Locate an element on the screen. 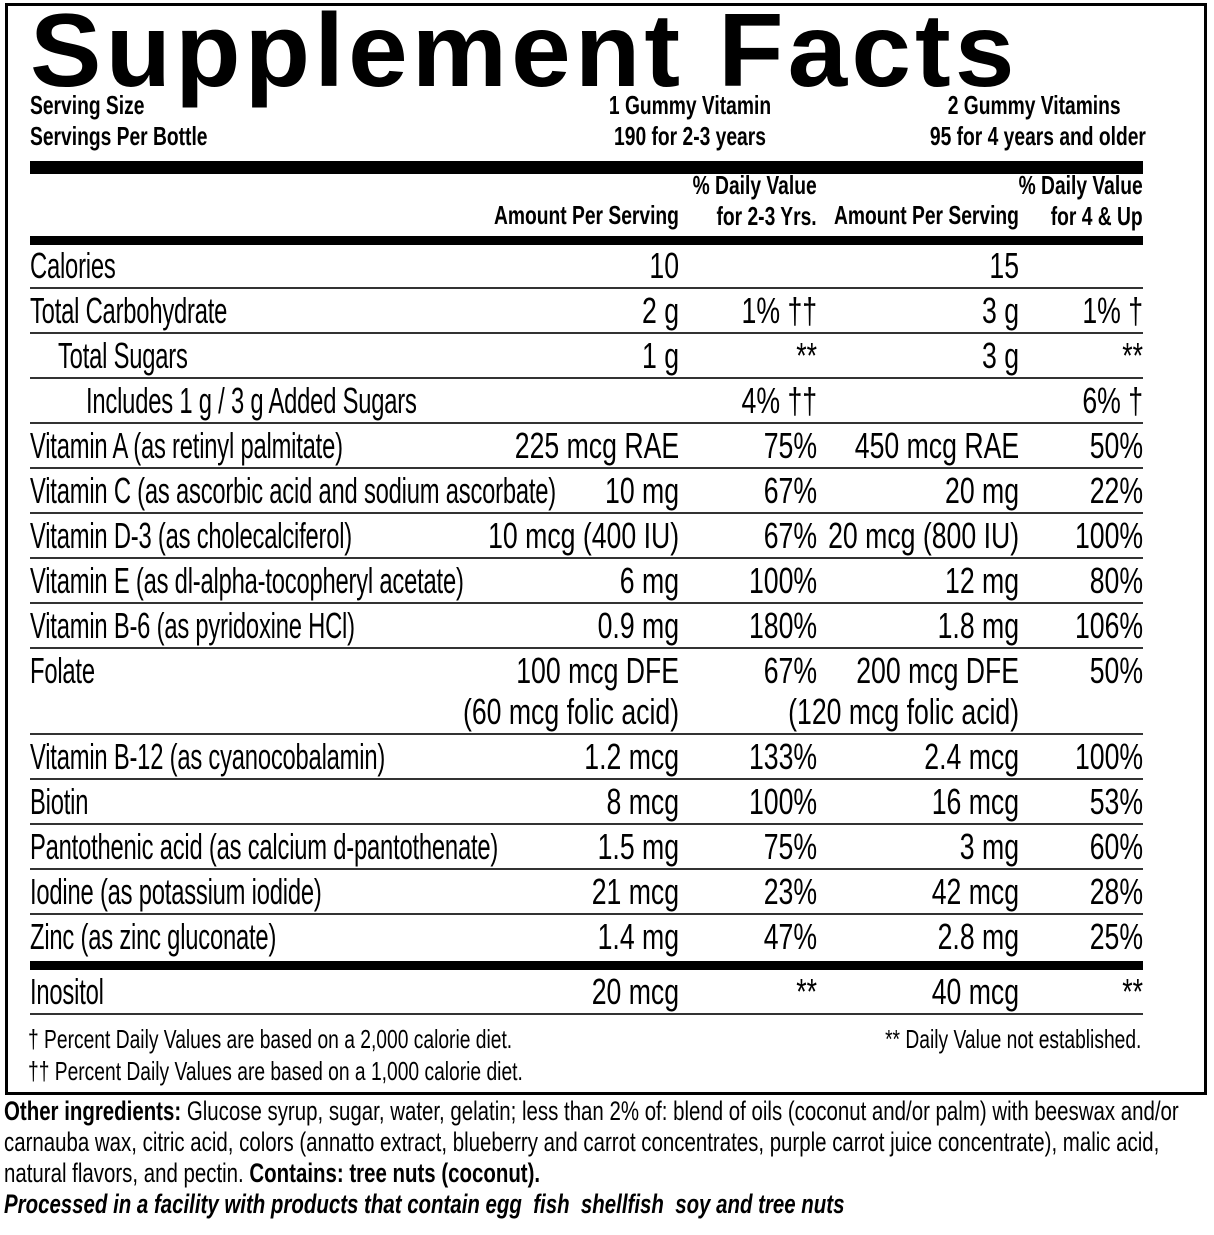 The width and height of the screenshot is (1214, 1235). nutrient-row: Includes 1 g / 3 g Added Sugars 4% †† 6% † is located at coordinates (606, 401).